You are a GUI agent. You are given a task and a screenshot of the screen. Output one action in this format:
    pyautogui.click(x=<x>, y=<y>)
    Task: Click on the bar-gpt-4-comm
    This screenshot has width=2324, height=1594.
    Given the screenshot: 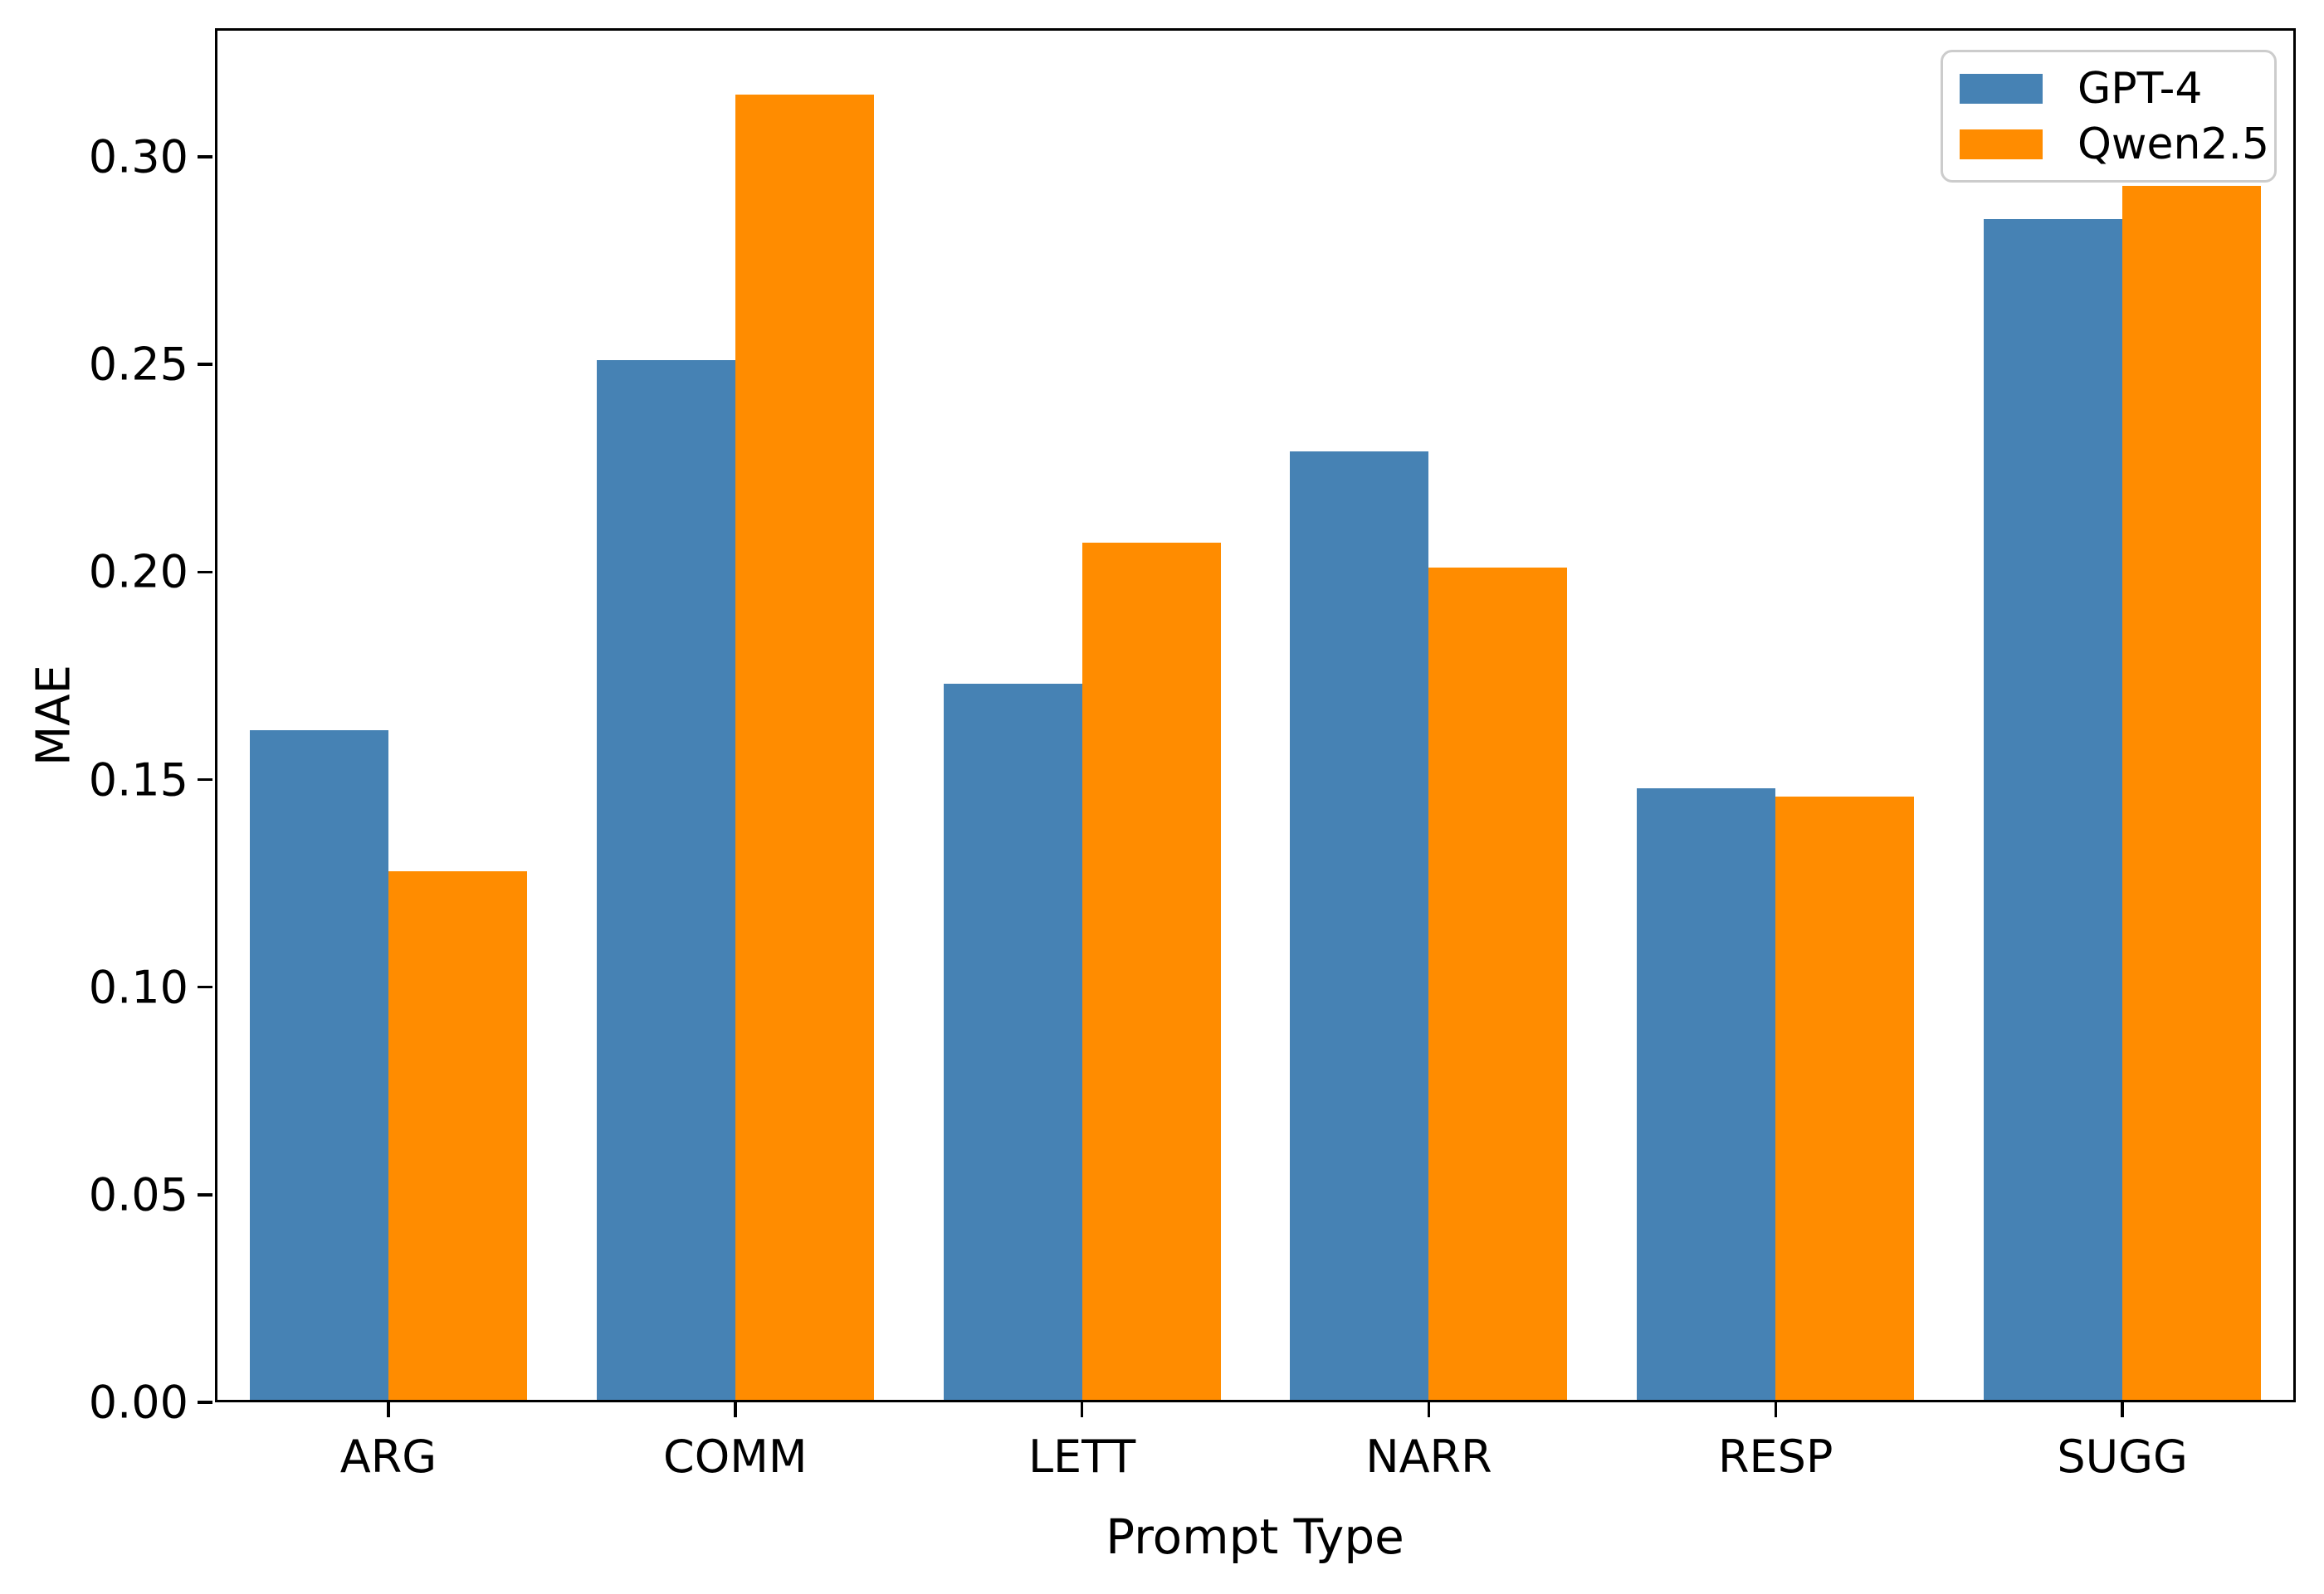 What is the action you would take?
    pyautogui.click(x=665, y=881)
    